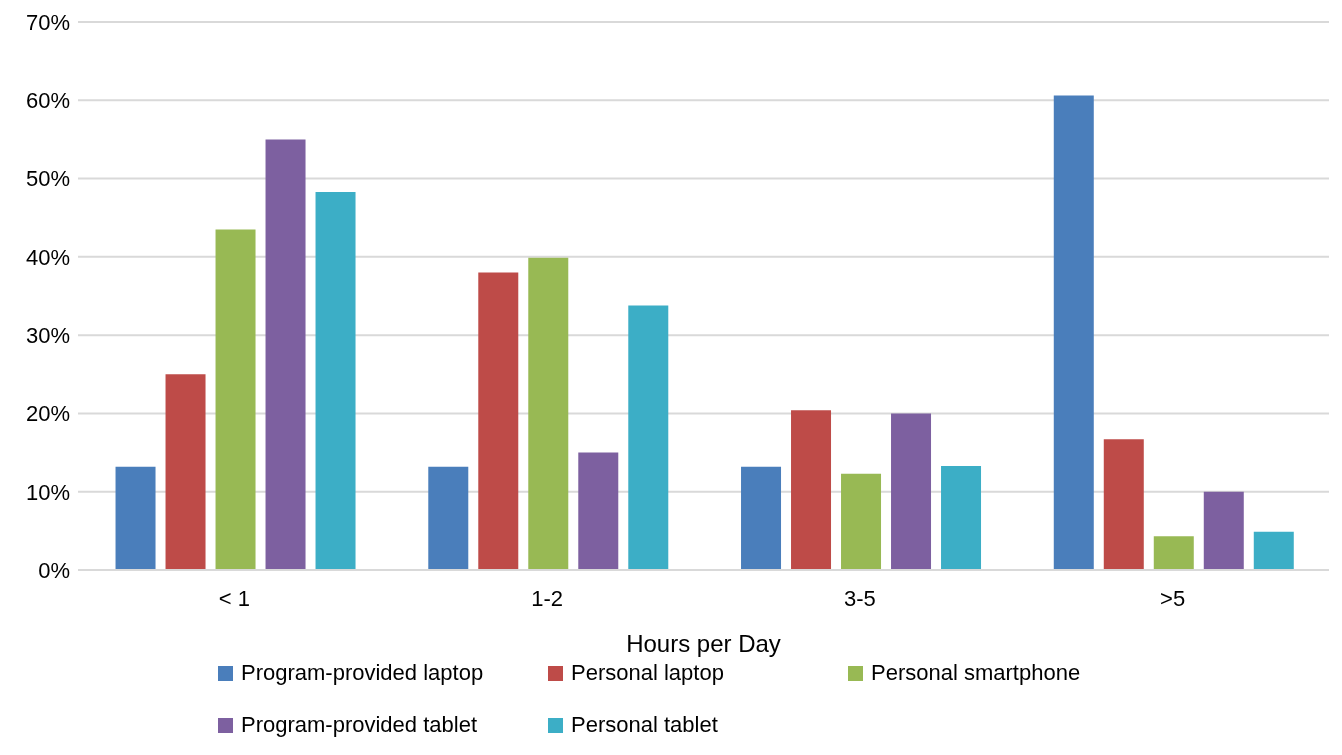  Describe the element at coordinates (47, 179) in the screenshot. I see `y-tick-label: 50%` at that location.